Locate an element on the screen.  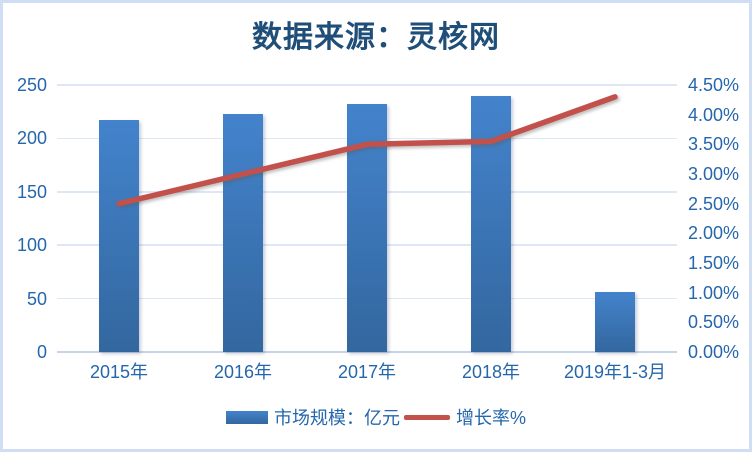
x-axis-label: 2018年 is located at coordinates (491, 372).